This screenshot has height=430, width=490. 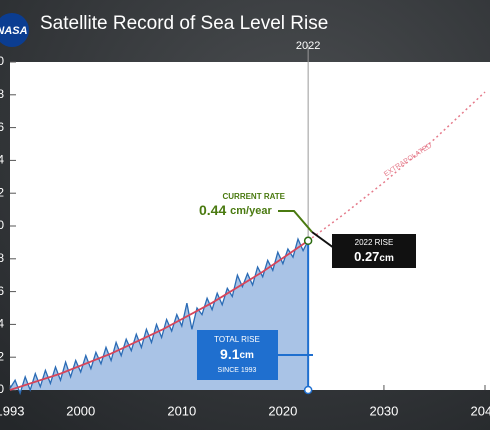 I want to click on y-tick-label: 6, so click(x=2, y=291).